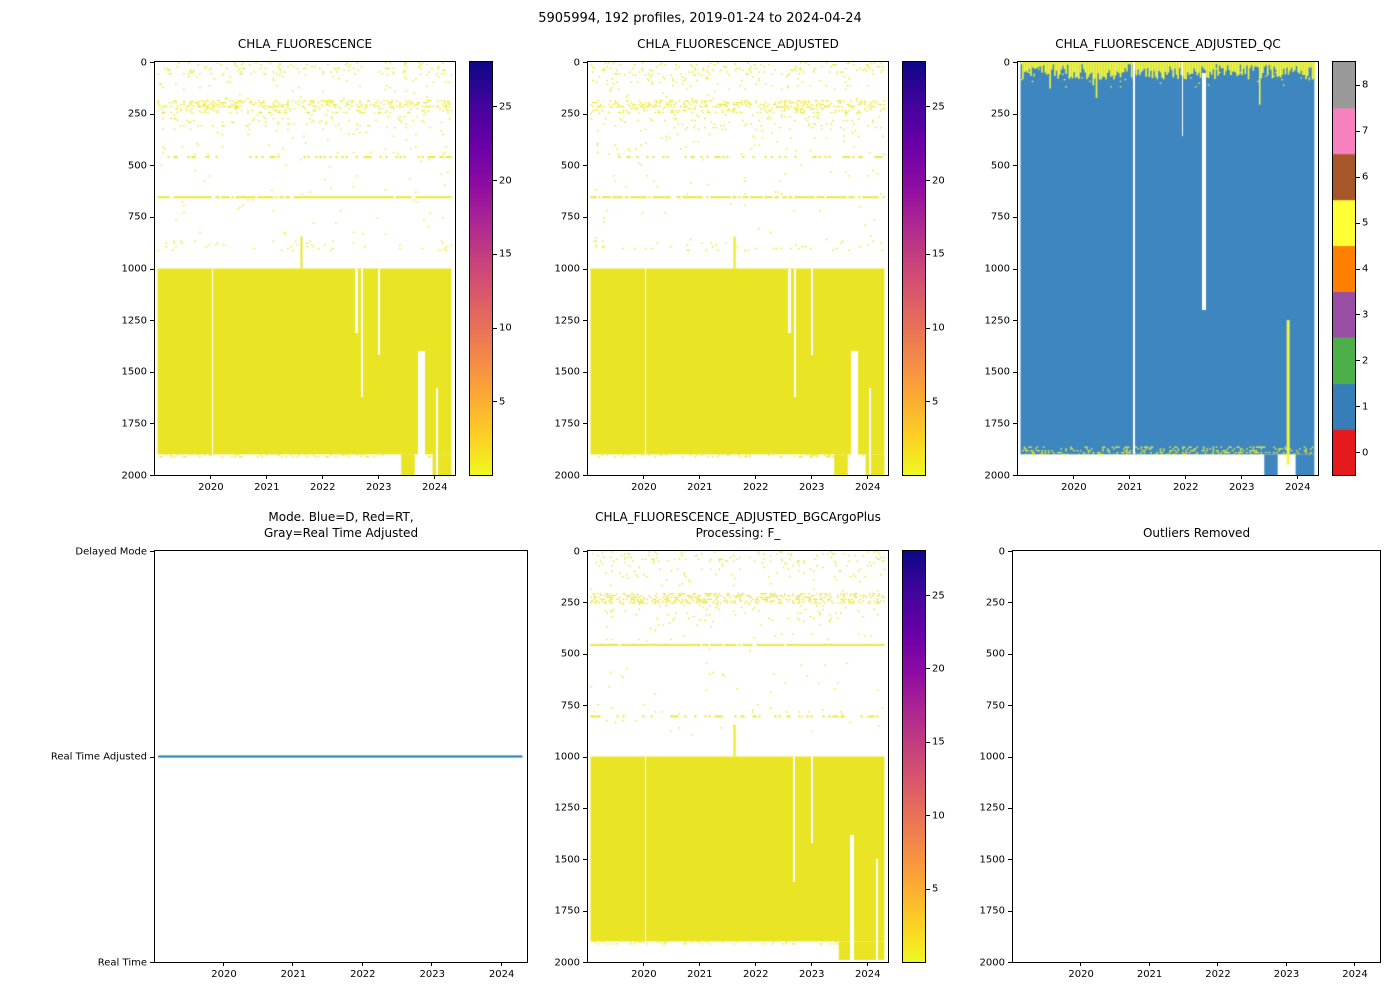  I want to click on chla_bgcargoplus-x-tick-label: 2024, so click(867, 974).